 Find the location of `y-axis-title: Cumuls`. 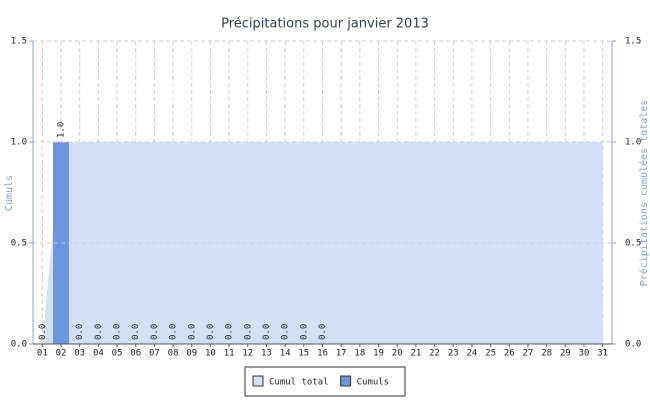

y-axis-title: Cumuls is located at coordinates (9, 193).